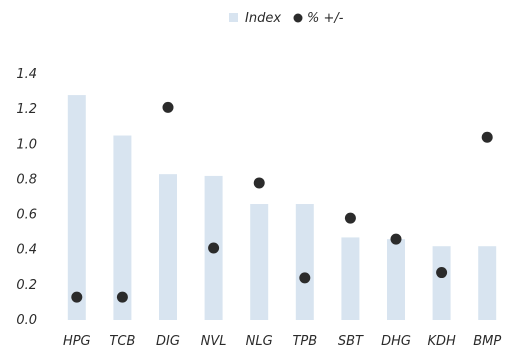 The width and height of the screenshot is (521, 352). I want to click on x-tick-label: KDH, so click(441, 341).